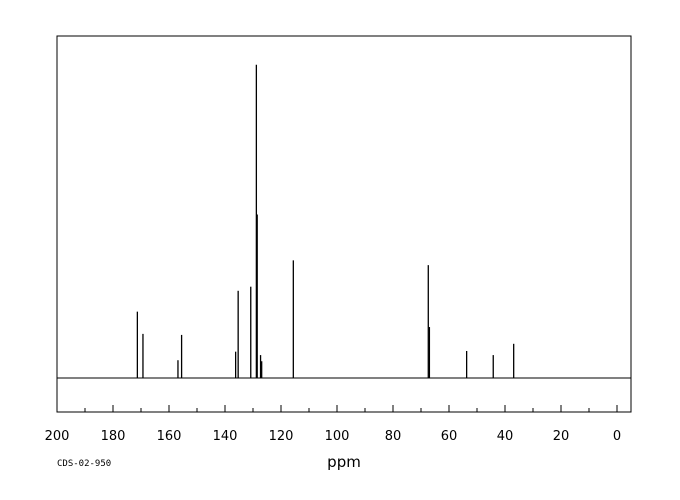  What do you see at coordinates (113, 436) in the screenshot?
I see `x-tick-label: 180` at bounding box center [113, 436].